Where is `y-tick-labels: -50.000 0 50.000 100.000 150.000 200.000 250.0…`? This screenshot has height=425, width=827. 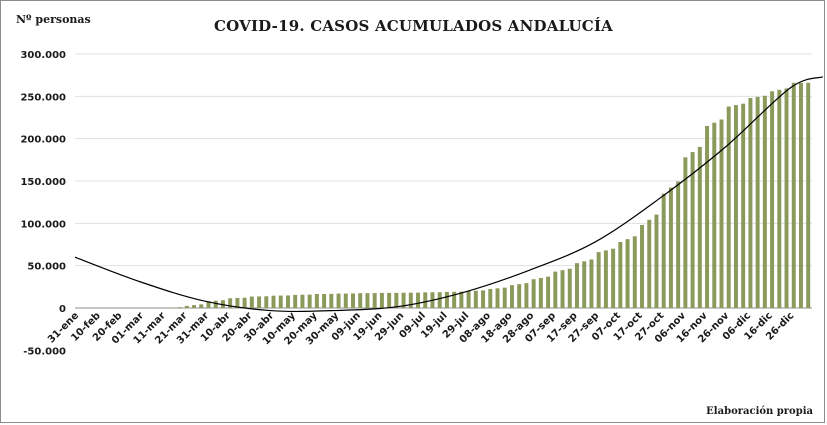
y-tick-labels: -50.000 0 50.000 100.000 150.000 200.000 250.0… is located at coordinates (43, 203).